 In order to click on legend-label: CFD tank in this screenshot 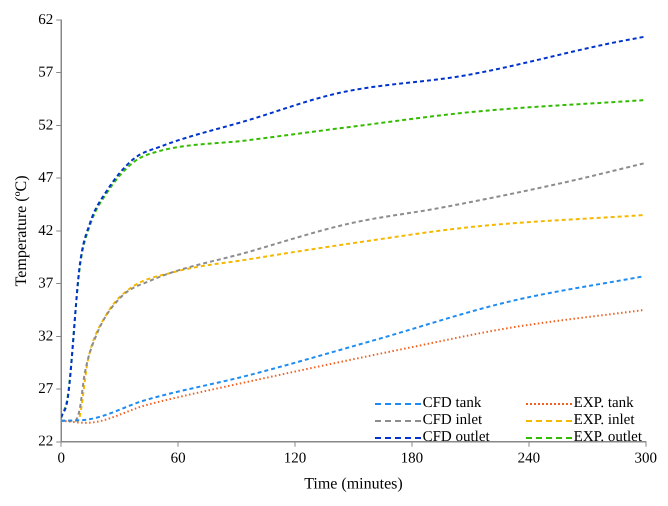, I will do `click(452, 403)`.